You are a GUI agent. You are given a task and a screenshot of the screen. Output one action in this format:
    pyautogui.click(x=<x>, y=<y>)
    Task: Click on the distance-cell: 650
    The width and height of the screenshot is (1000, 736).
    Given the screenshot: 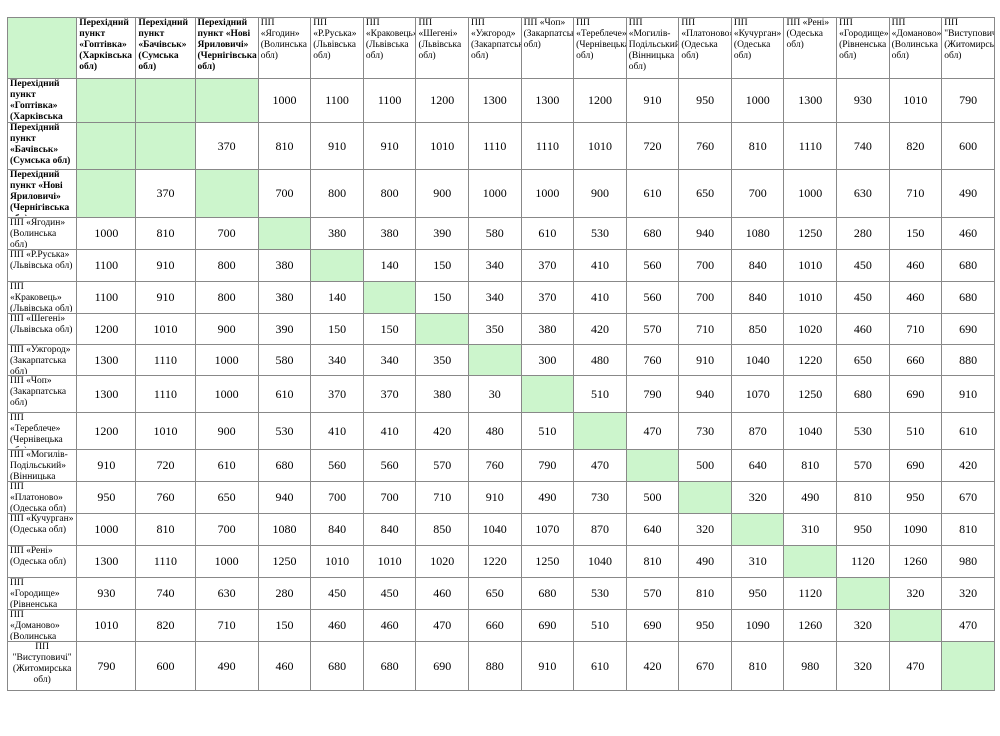 What is the action you would take?
    pyautogui.click(x=705, y=193)
    